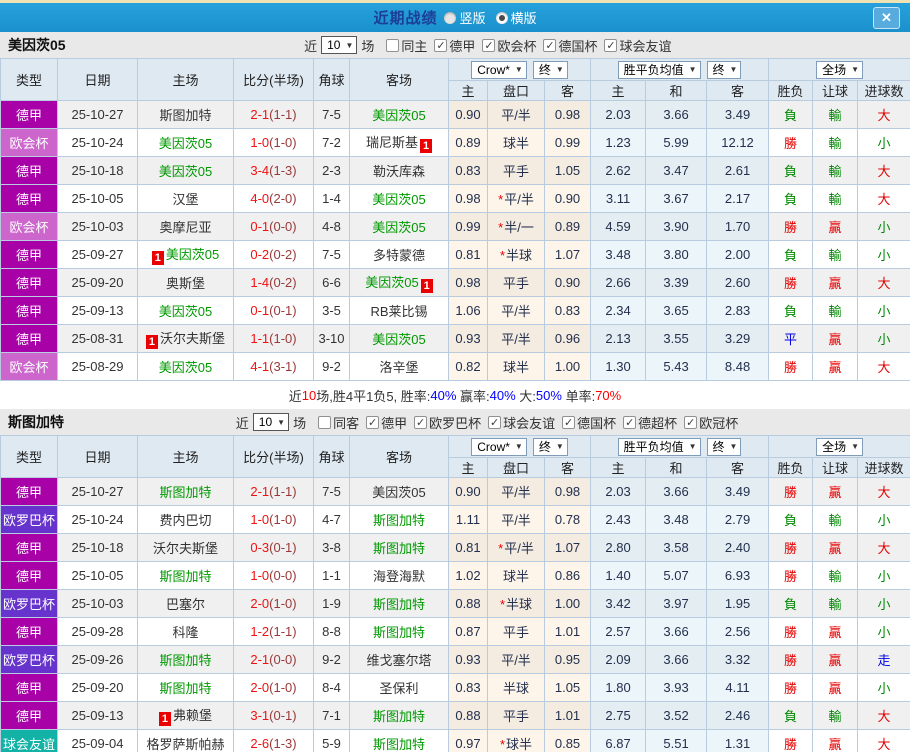  Describe the element at coordinates (516, 198) in the screenshot. I see `odds-line-cell: *平/半` at that location.